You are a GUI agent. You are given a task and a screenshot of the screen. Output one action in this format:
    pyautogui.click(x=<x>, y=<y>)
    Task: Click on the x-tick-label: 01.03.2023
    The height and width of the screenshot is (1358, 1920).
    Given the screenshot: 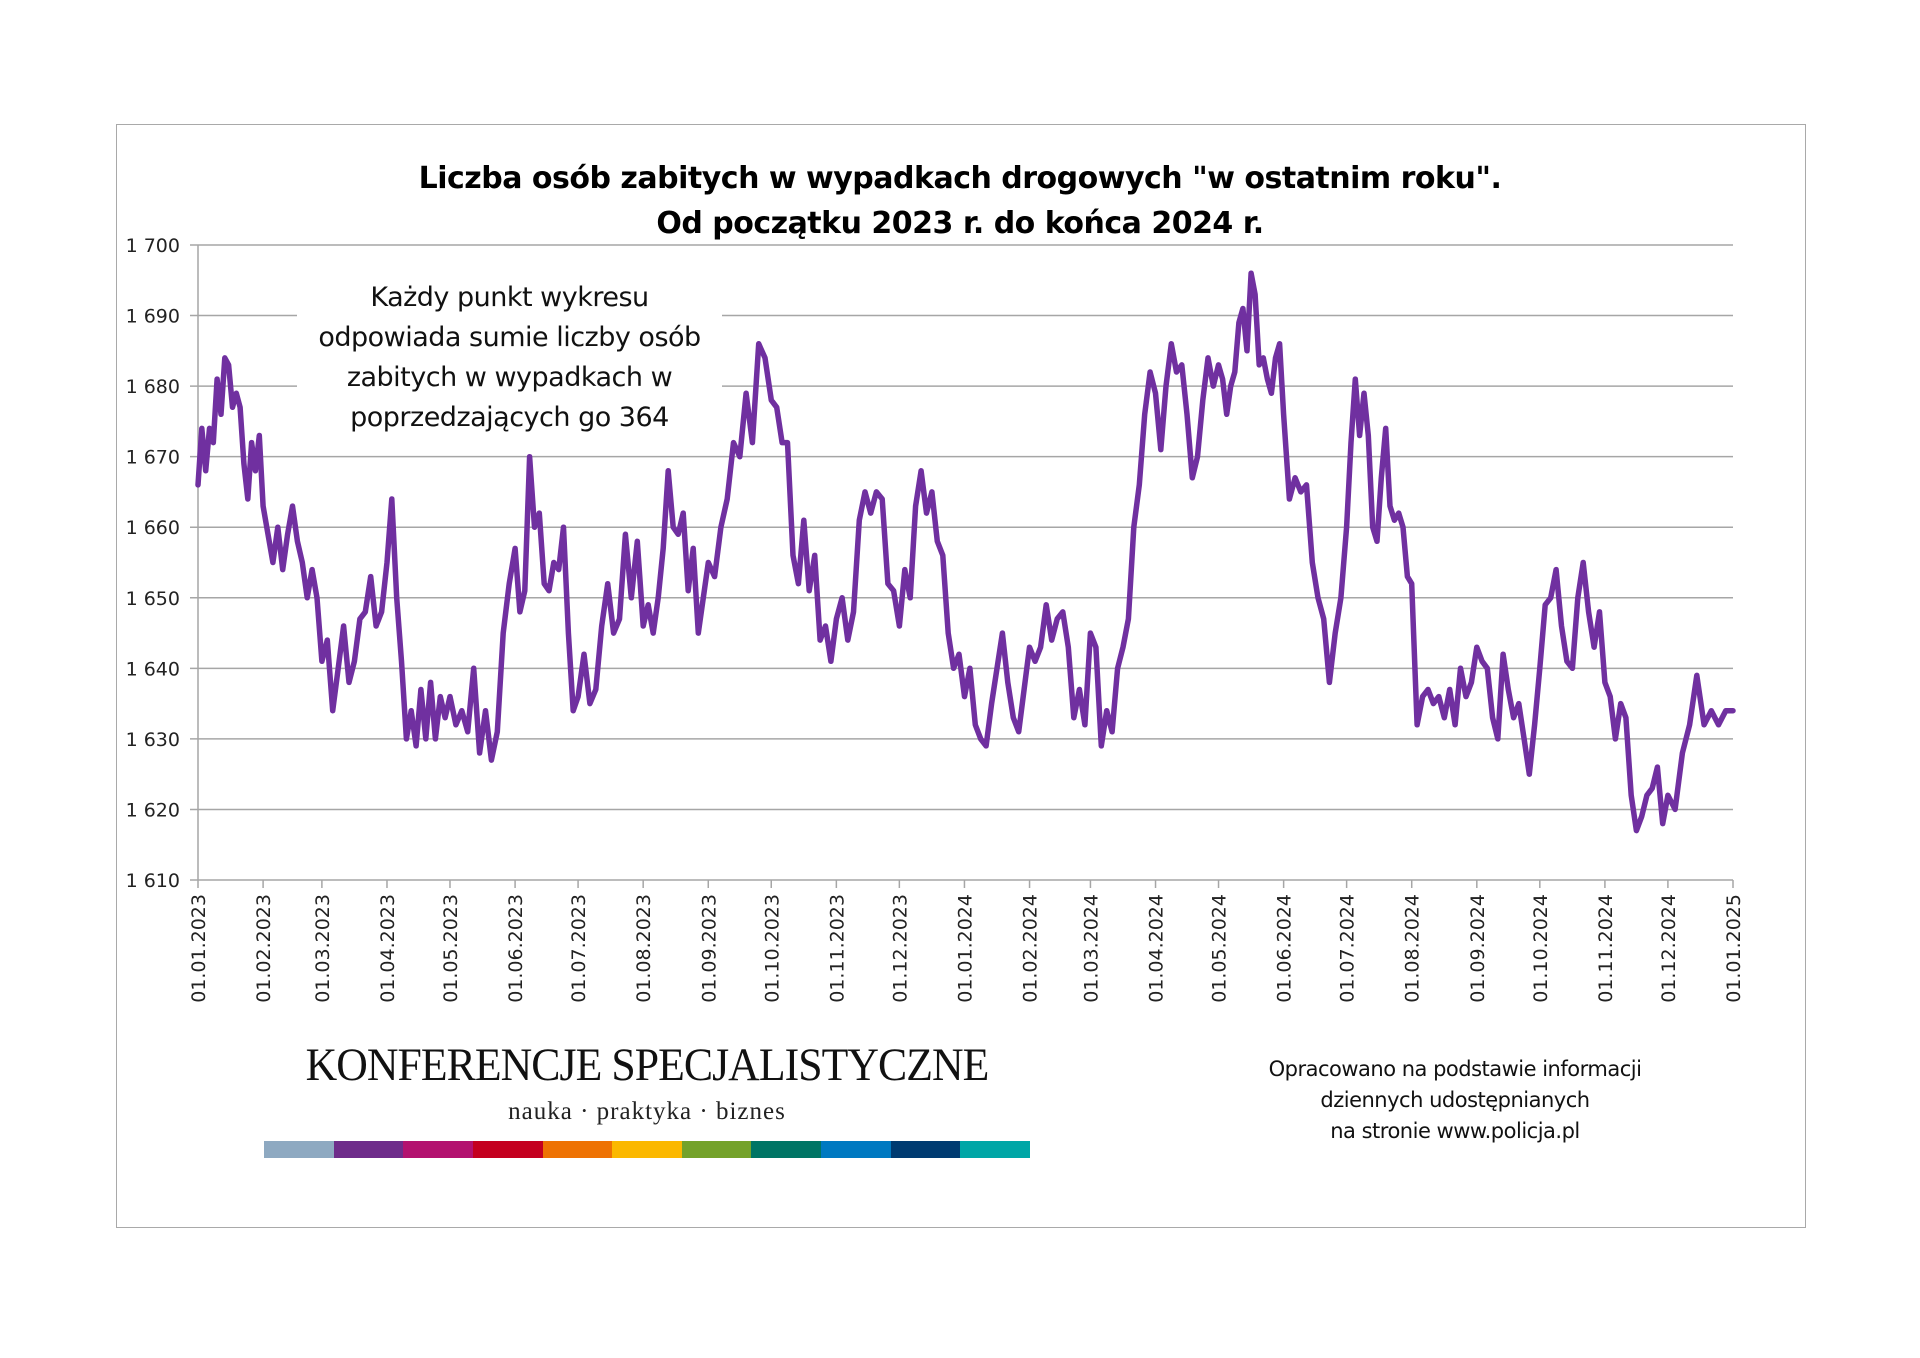 What is the action you would take?
    pyautogui.click(x=323, y=948)
    